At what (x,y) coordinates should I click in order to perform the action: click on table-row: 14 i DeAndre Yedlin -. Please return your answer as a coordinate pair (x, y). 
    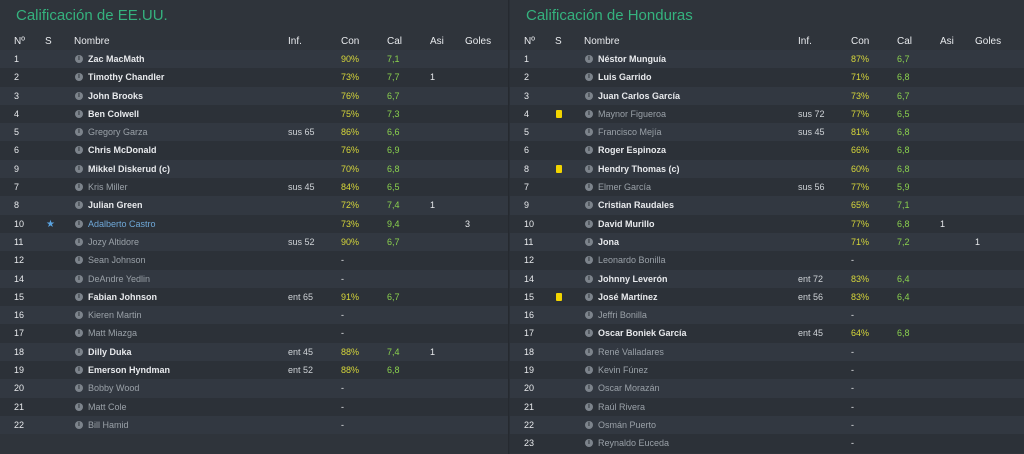
    Looking at the image, I should click on (254, 278).